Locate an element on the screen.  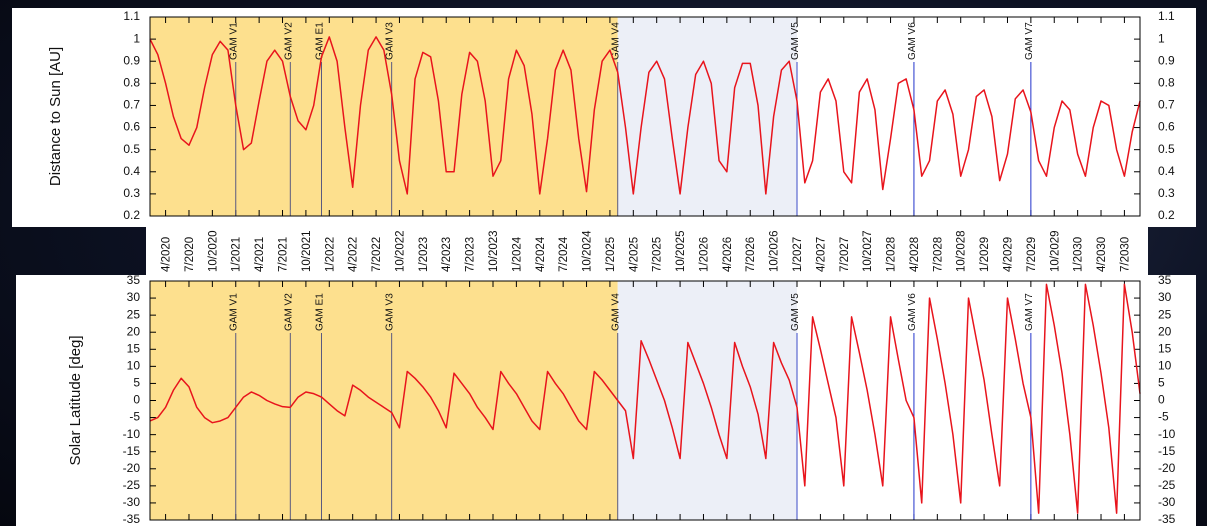
x-tick-label: 10/2022 is located at coordinates (400, 251).